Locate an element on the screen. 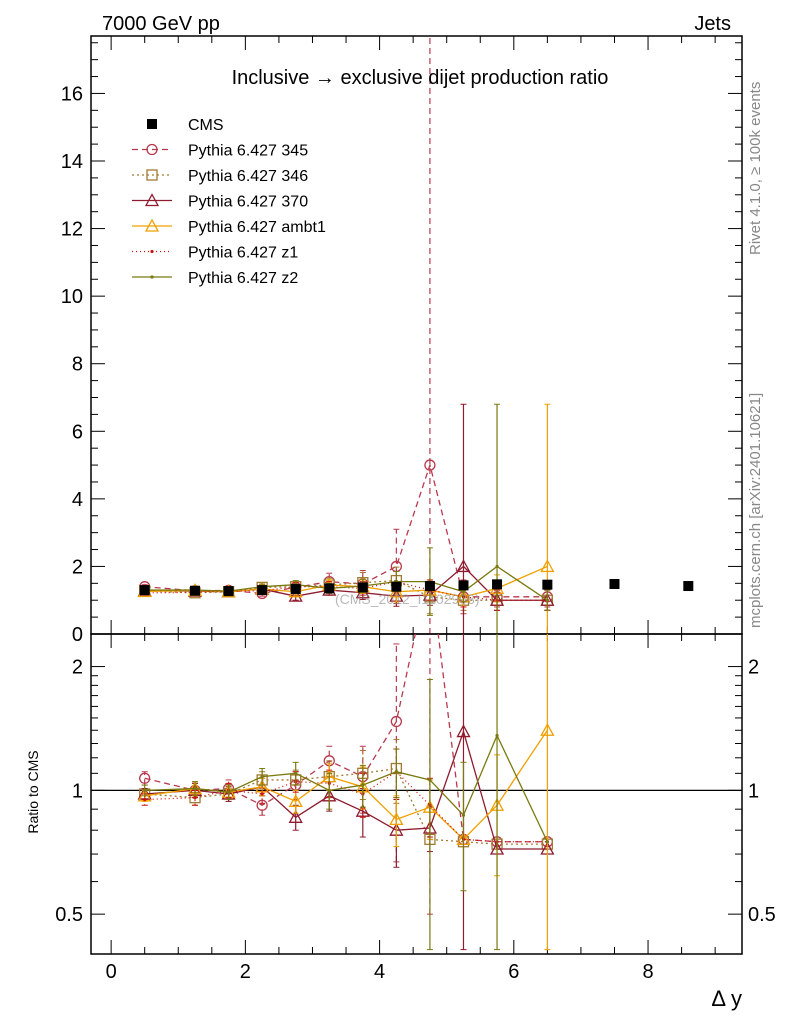 This screenshot has height=1024, width=786. process-label: Jets is located at coordinates (712, 24).